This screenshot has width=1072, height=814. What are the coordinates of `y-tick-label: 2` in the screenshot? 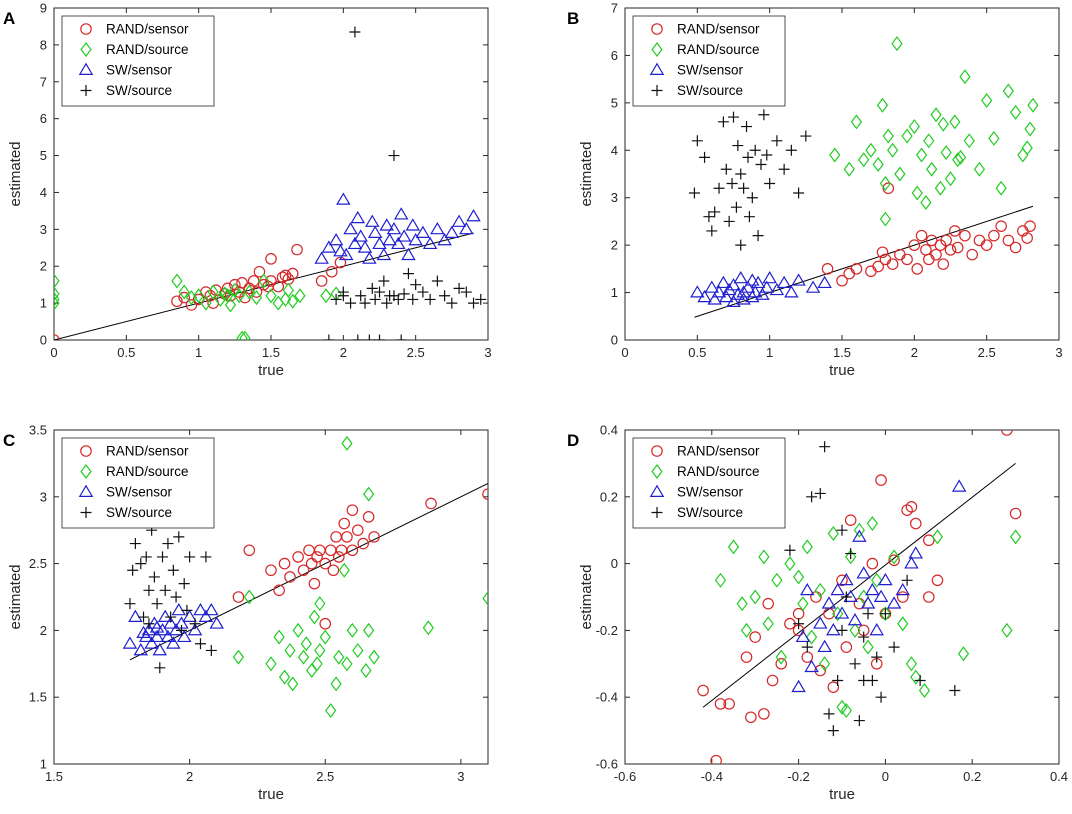 It's located at (43, 630).